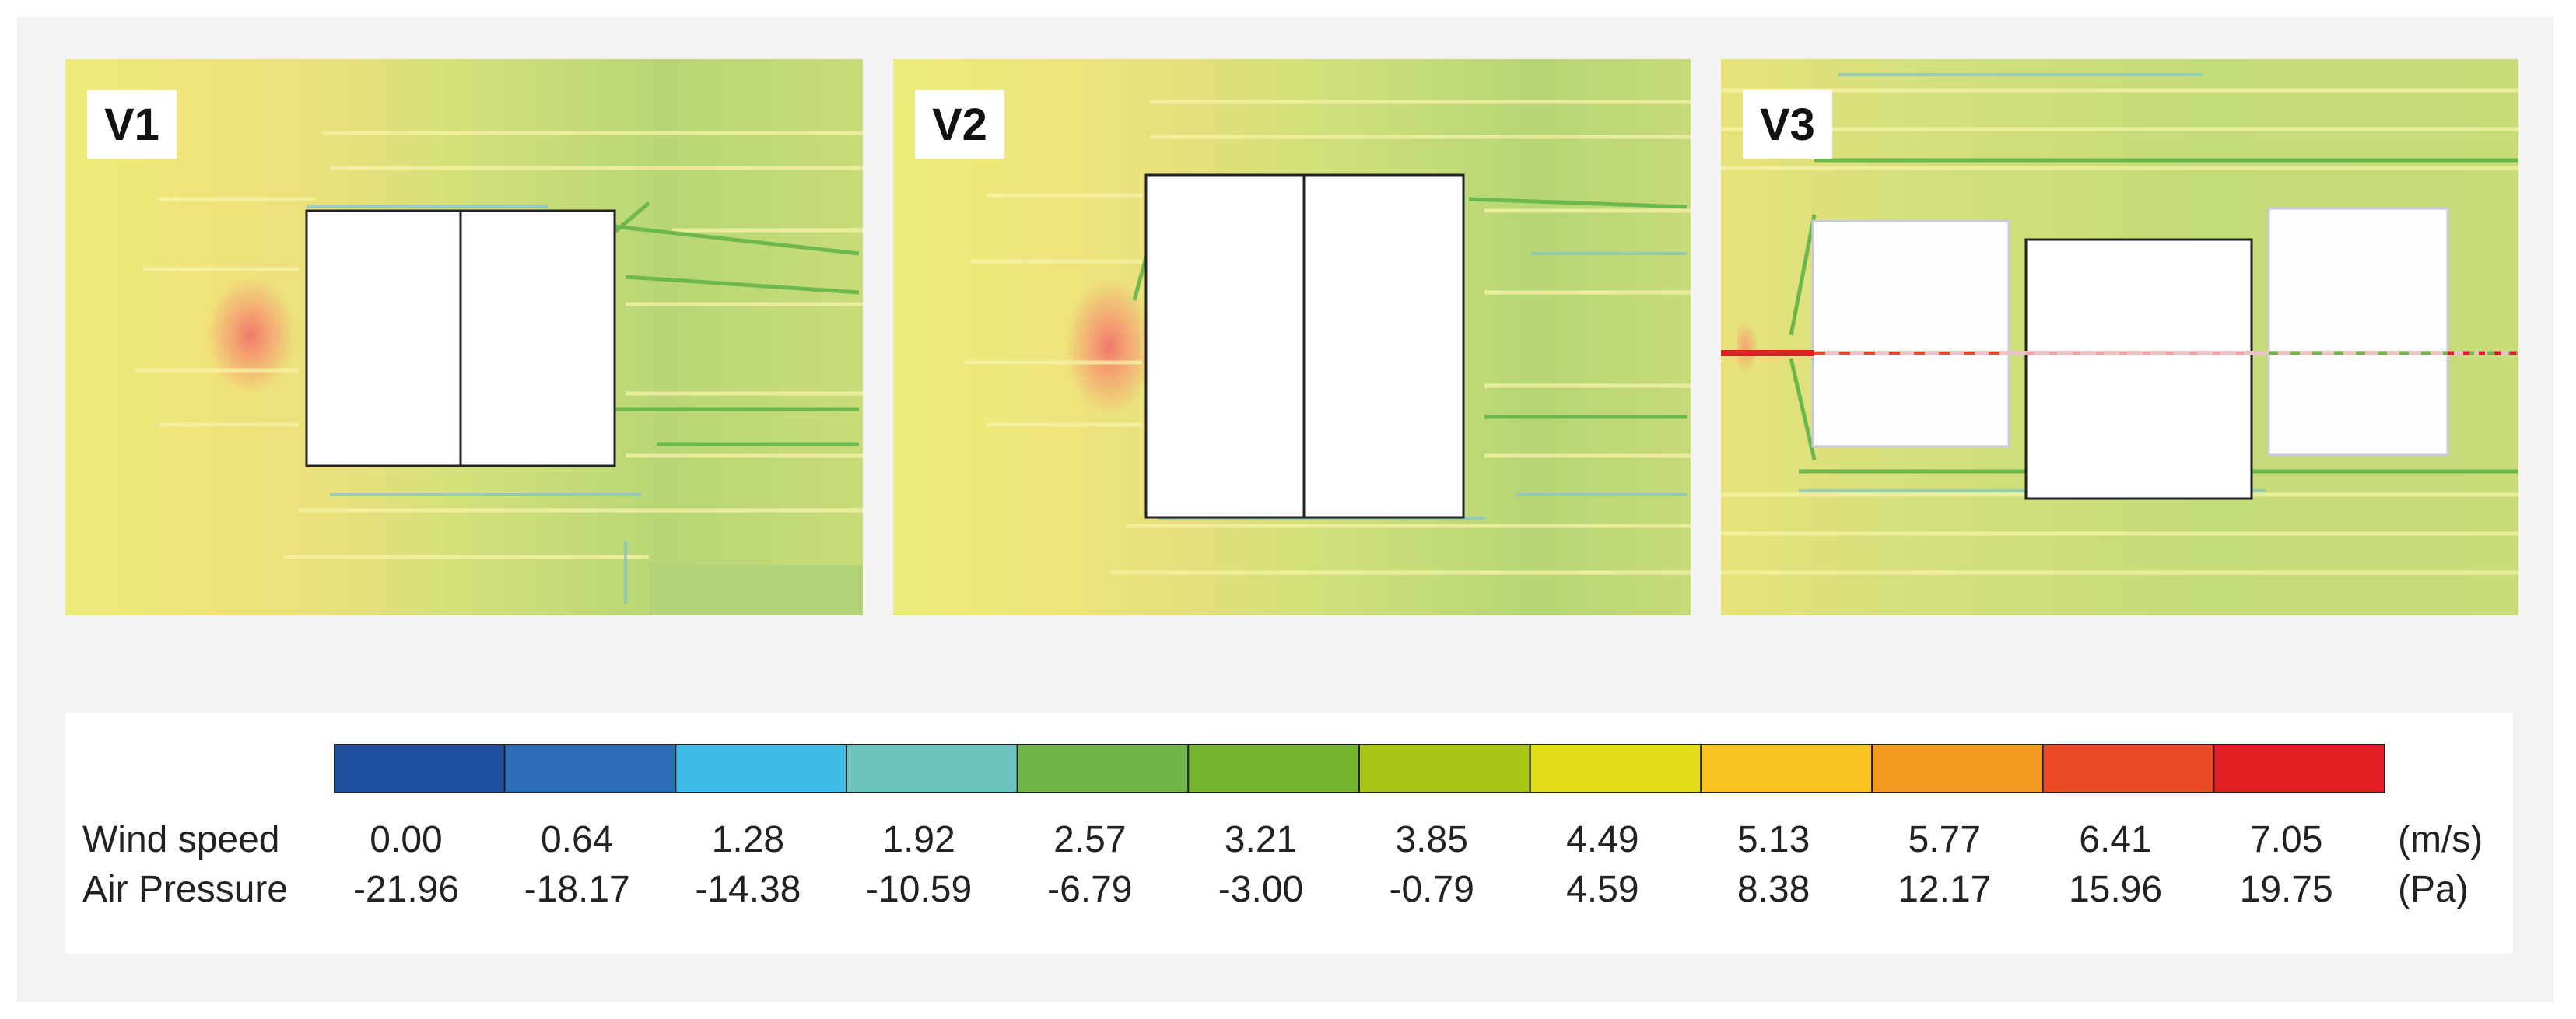 The width and height of the screenshot is (2576, 1019). I want to click on air-pressure-tick: -6.79, so click(1090, 890).